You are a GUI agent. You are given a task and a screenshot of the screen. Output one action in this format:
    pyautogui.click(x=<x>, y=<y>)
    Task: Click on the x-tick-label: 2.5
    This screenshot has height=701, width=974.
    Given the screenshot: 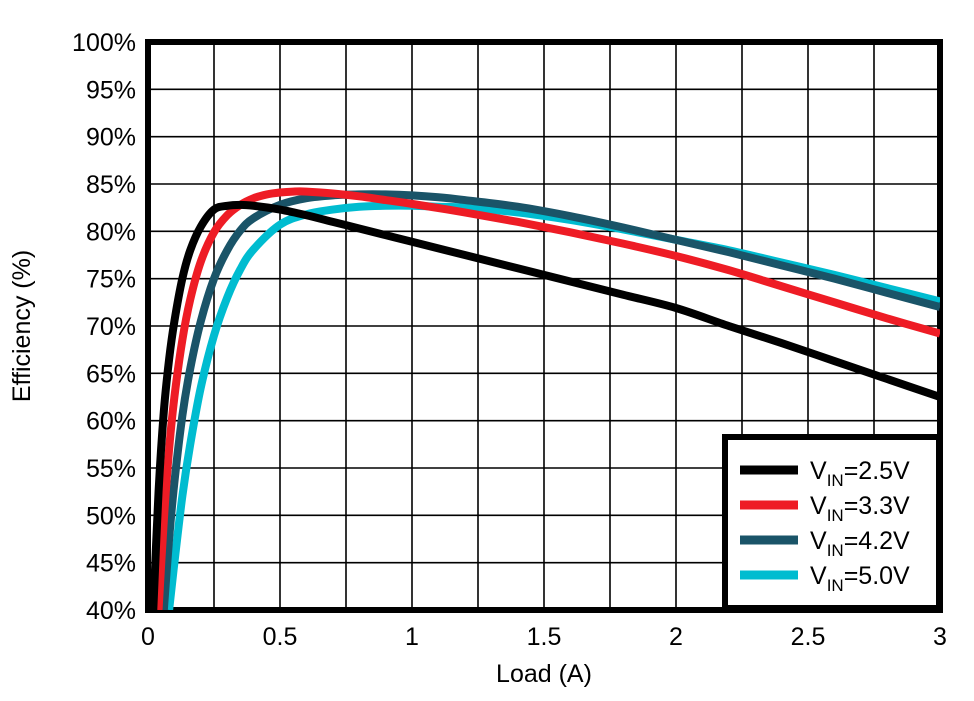 What is the action you would take?
    pyautogui.click(x=808, y=637)
    